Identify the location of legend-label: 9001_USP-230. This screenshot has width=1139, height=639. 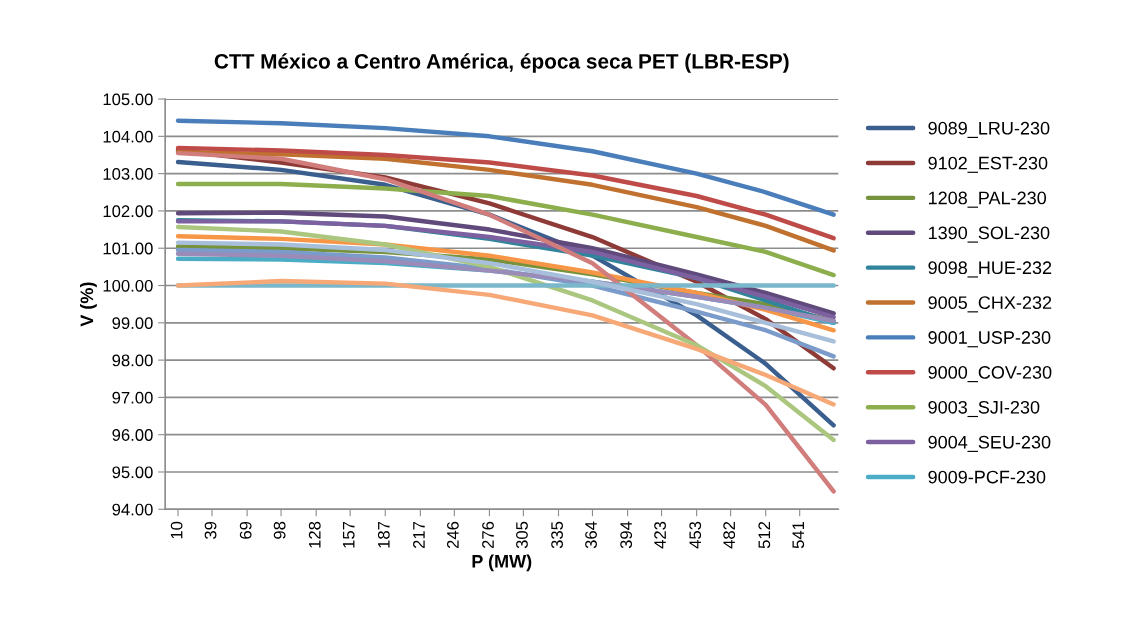
(989, 339).